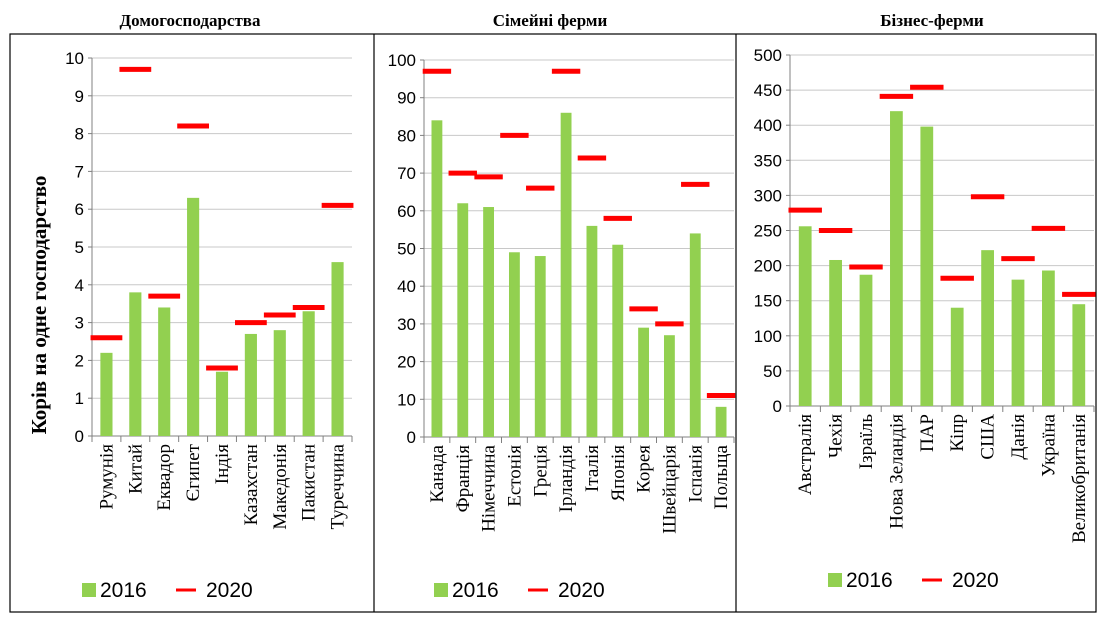 This screenshot has height=624, width=1102. I want to click on y-tick-label: 6, so click(79, 209).